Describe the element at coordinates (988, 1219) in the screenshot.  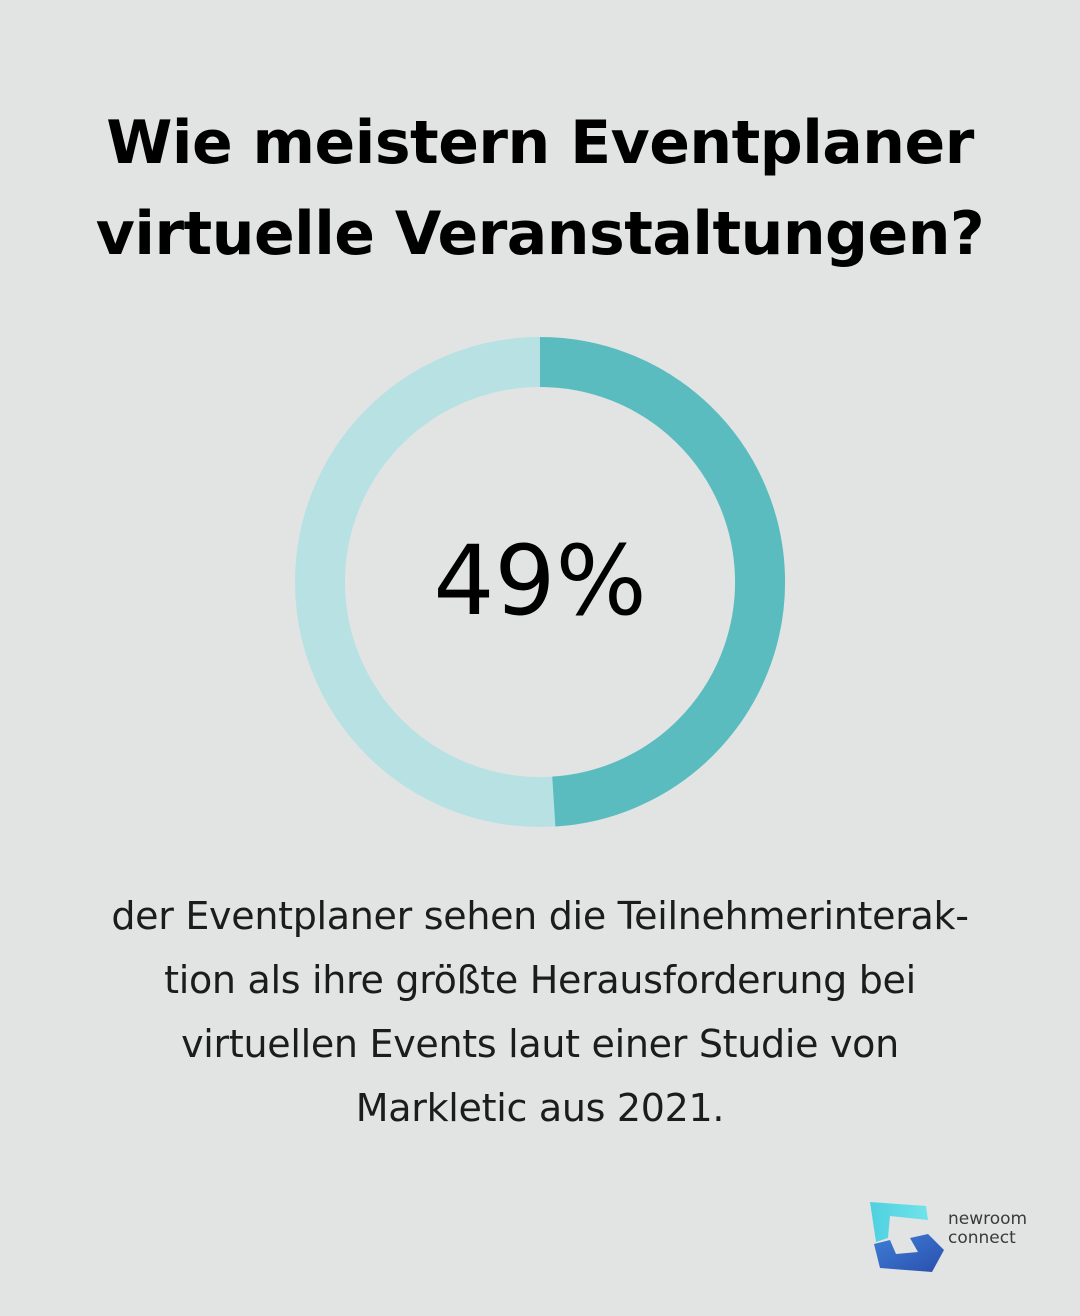
I see `brand-name-line-1: newroom` at that location.